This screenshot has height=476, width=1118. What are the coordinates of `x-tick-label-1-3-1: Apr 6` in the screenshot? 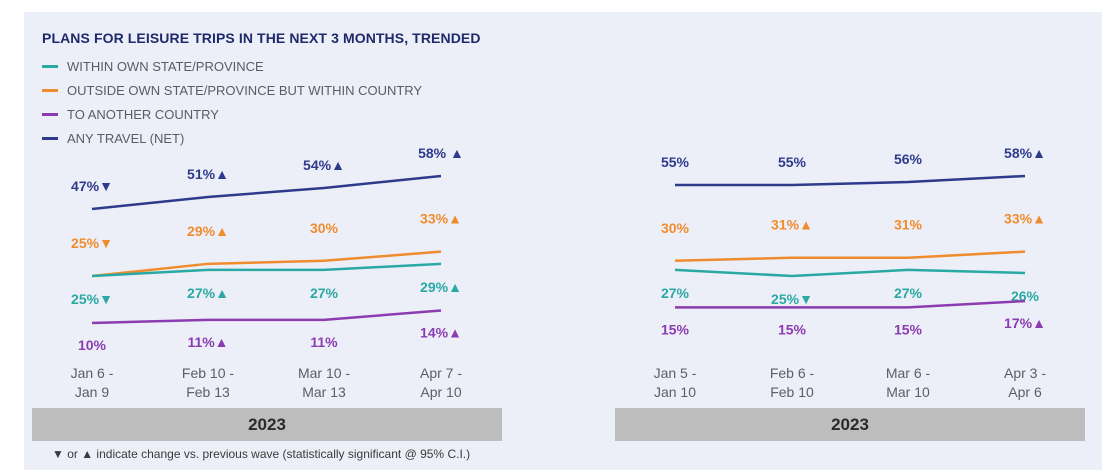 It's located at (1025, 392).